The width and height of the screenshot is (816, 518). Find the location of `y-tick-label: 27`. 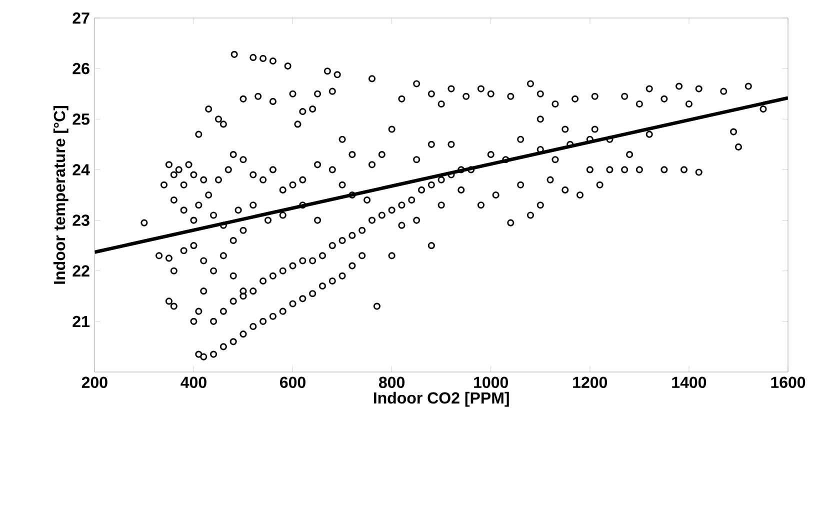

y-tick-label: 27 is located at coordinates (81, 18).